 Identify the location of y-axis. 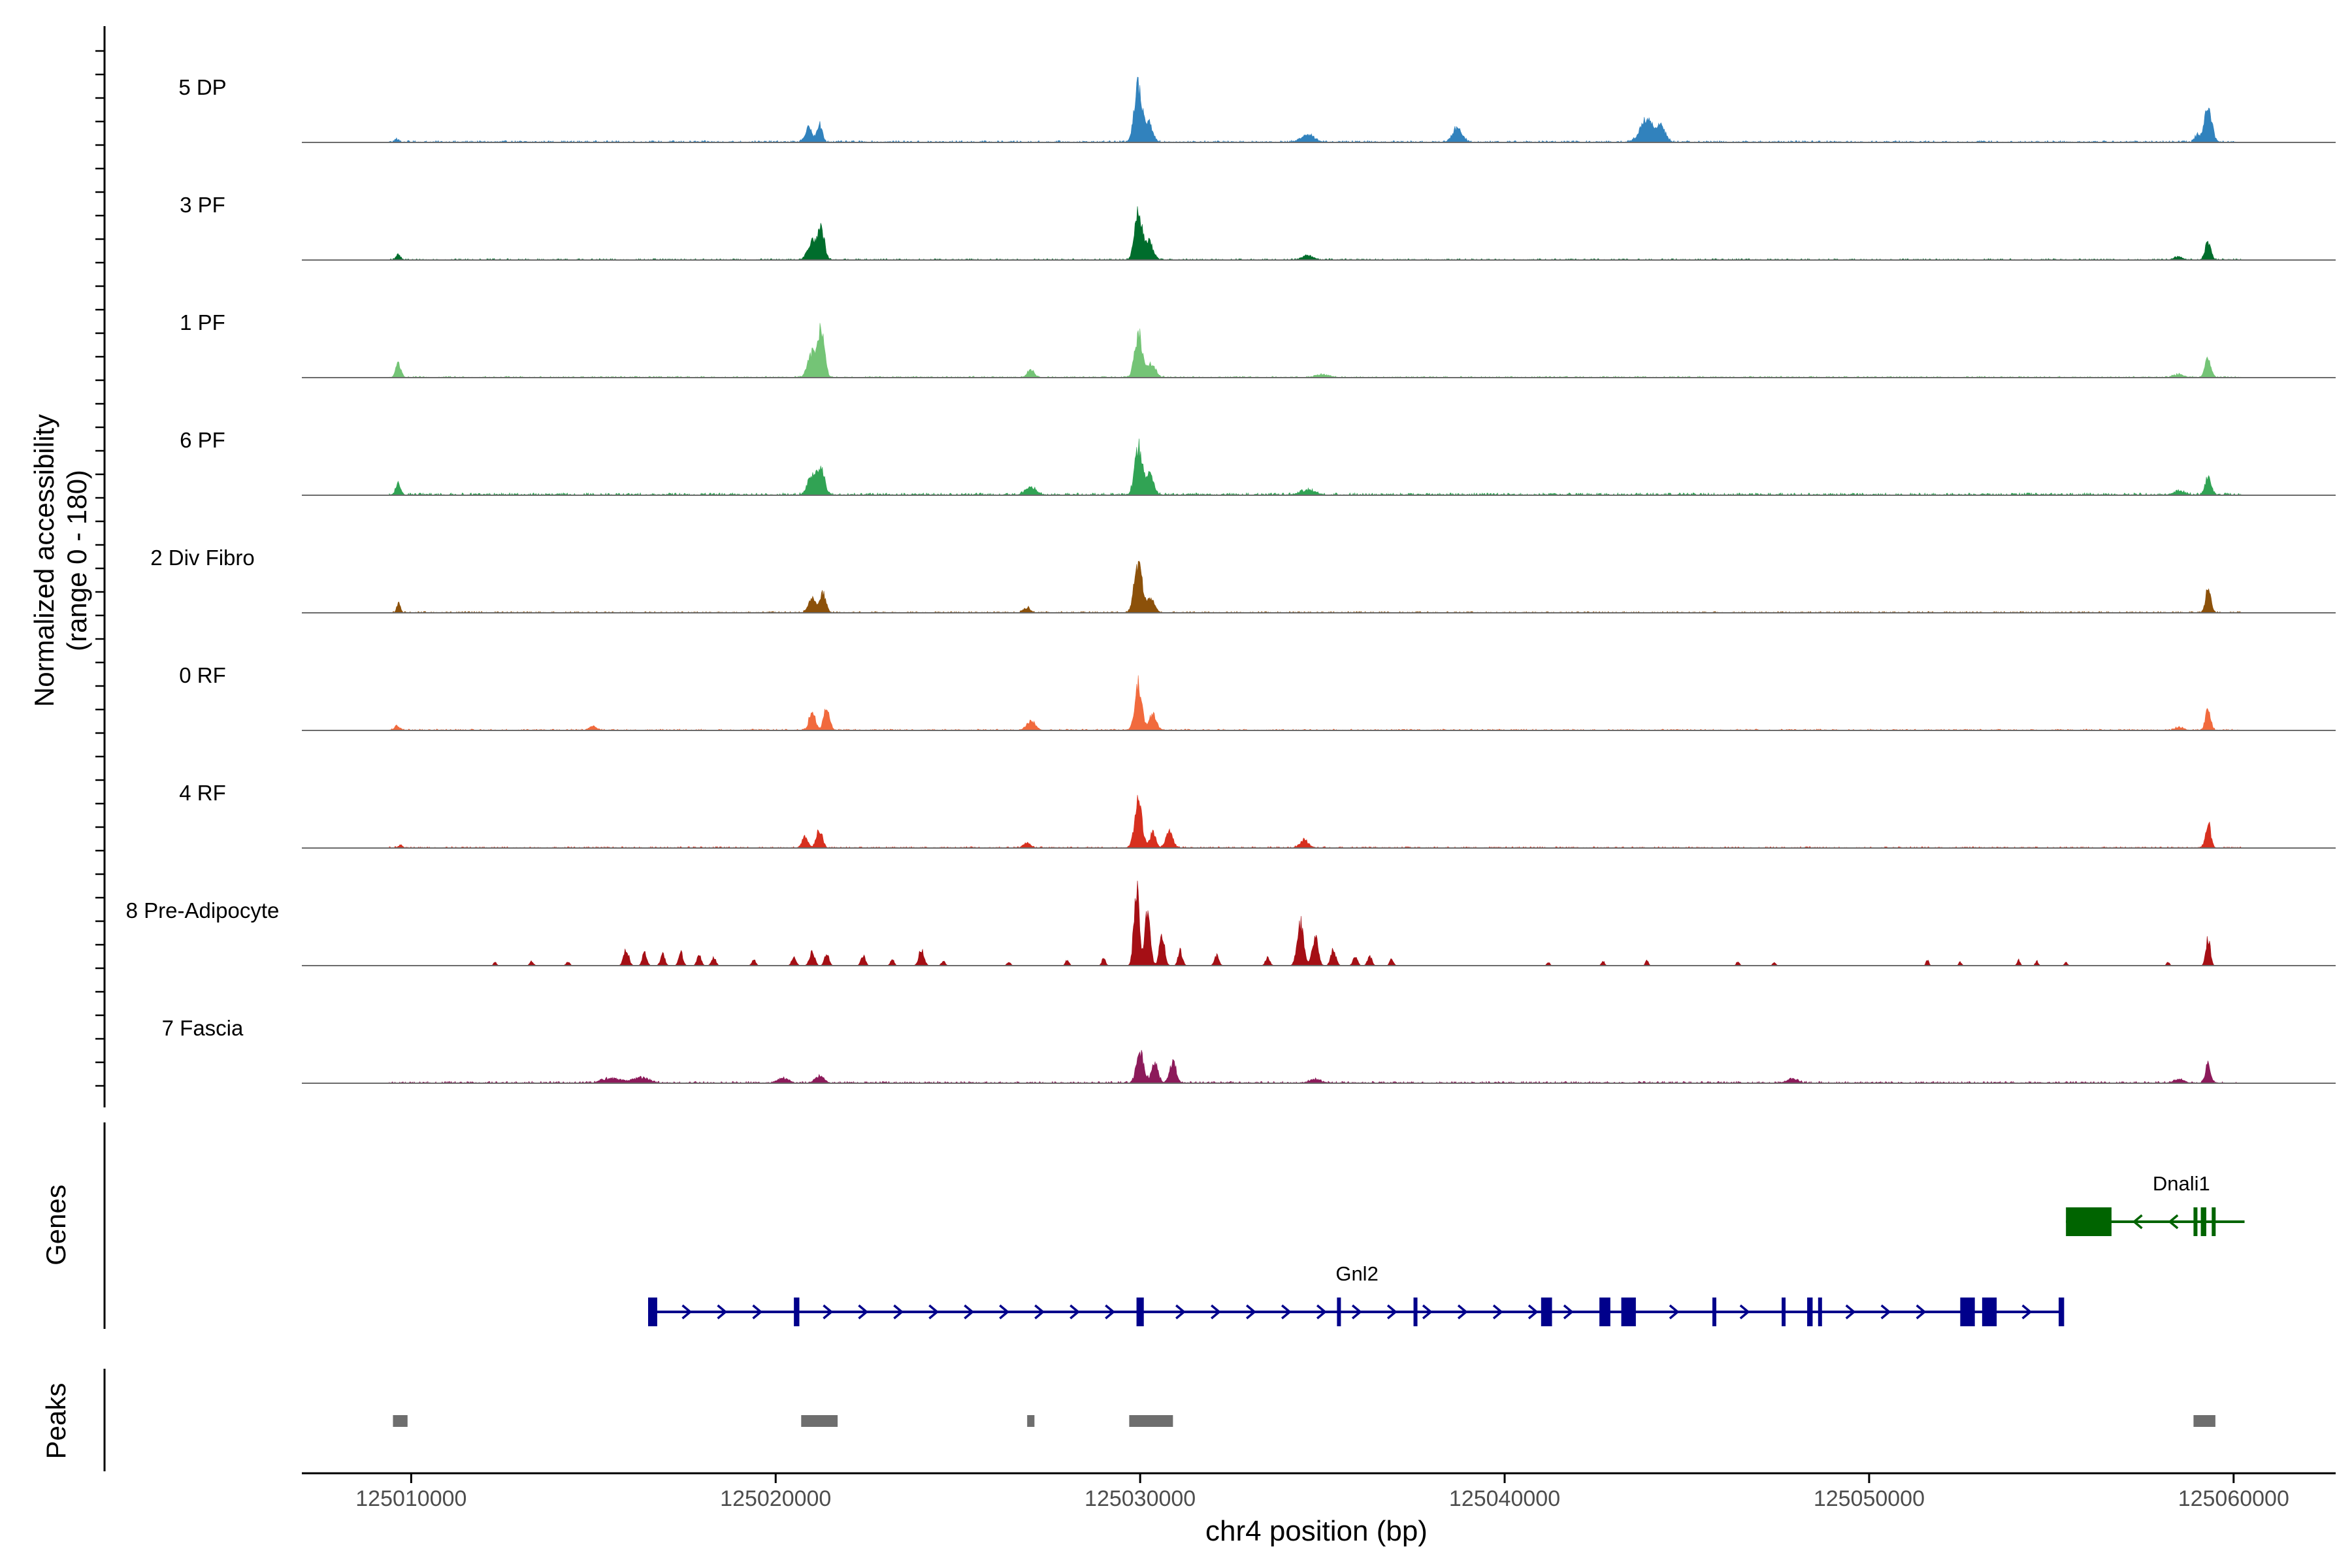
(100, 566).